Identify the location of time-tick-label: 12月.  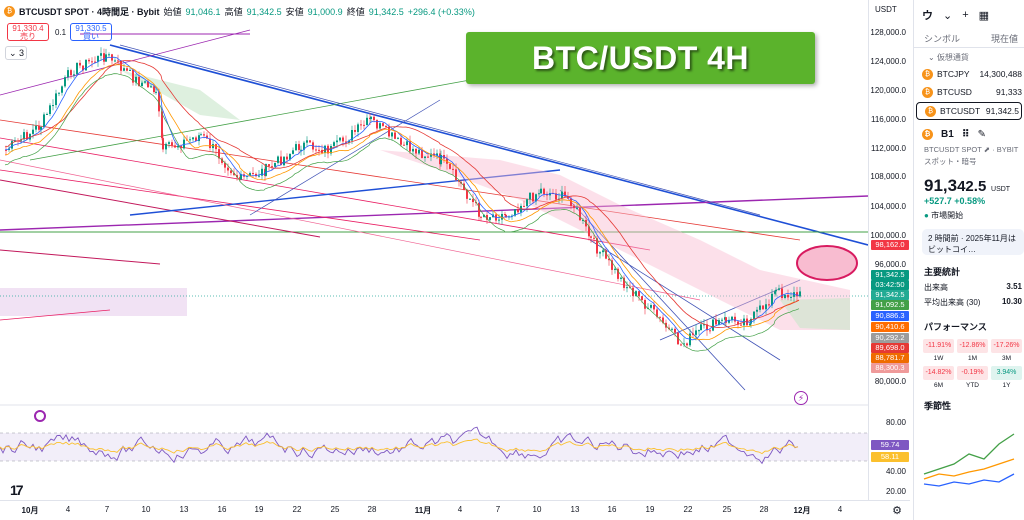
(802, 510).